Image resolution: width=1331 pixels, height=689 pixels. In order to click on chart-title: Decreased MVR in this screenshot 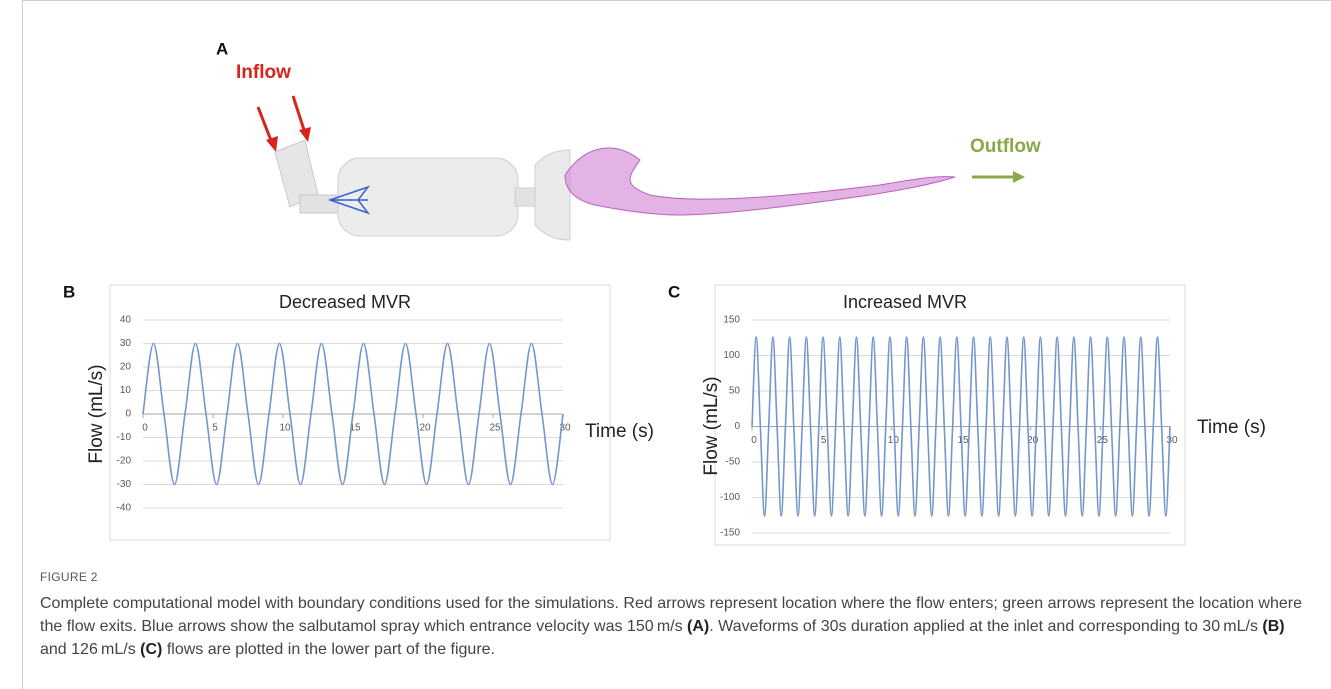, I will do `click(345, 302)`.